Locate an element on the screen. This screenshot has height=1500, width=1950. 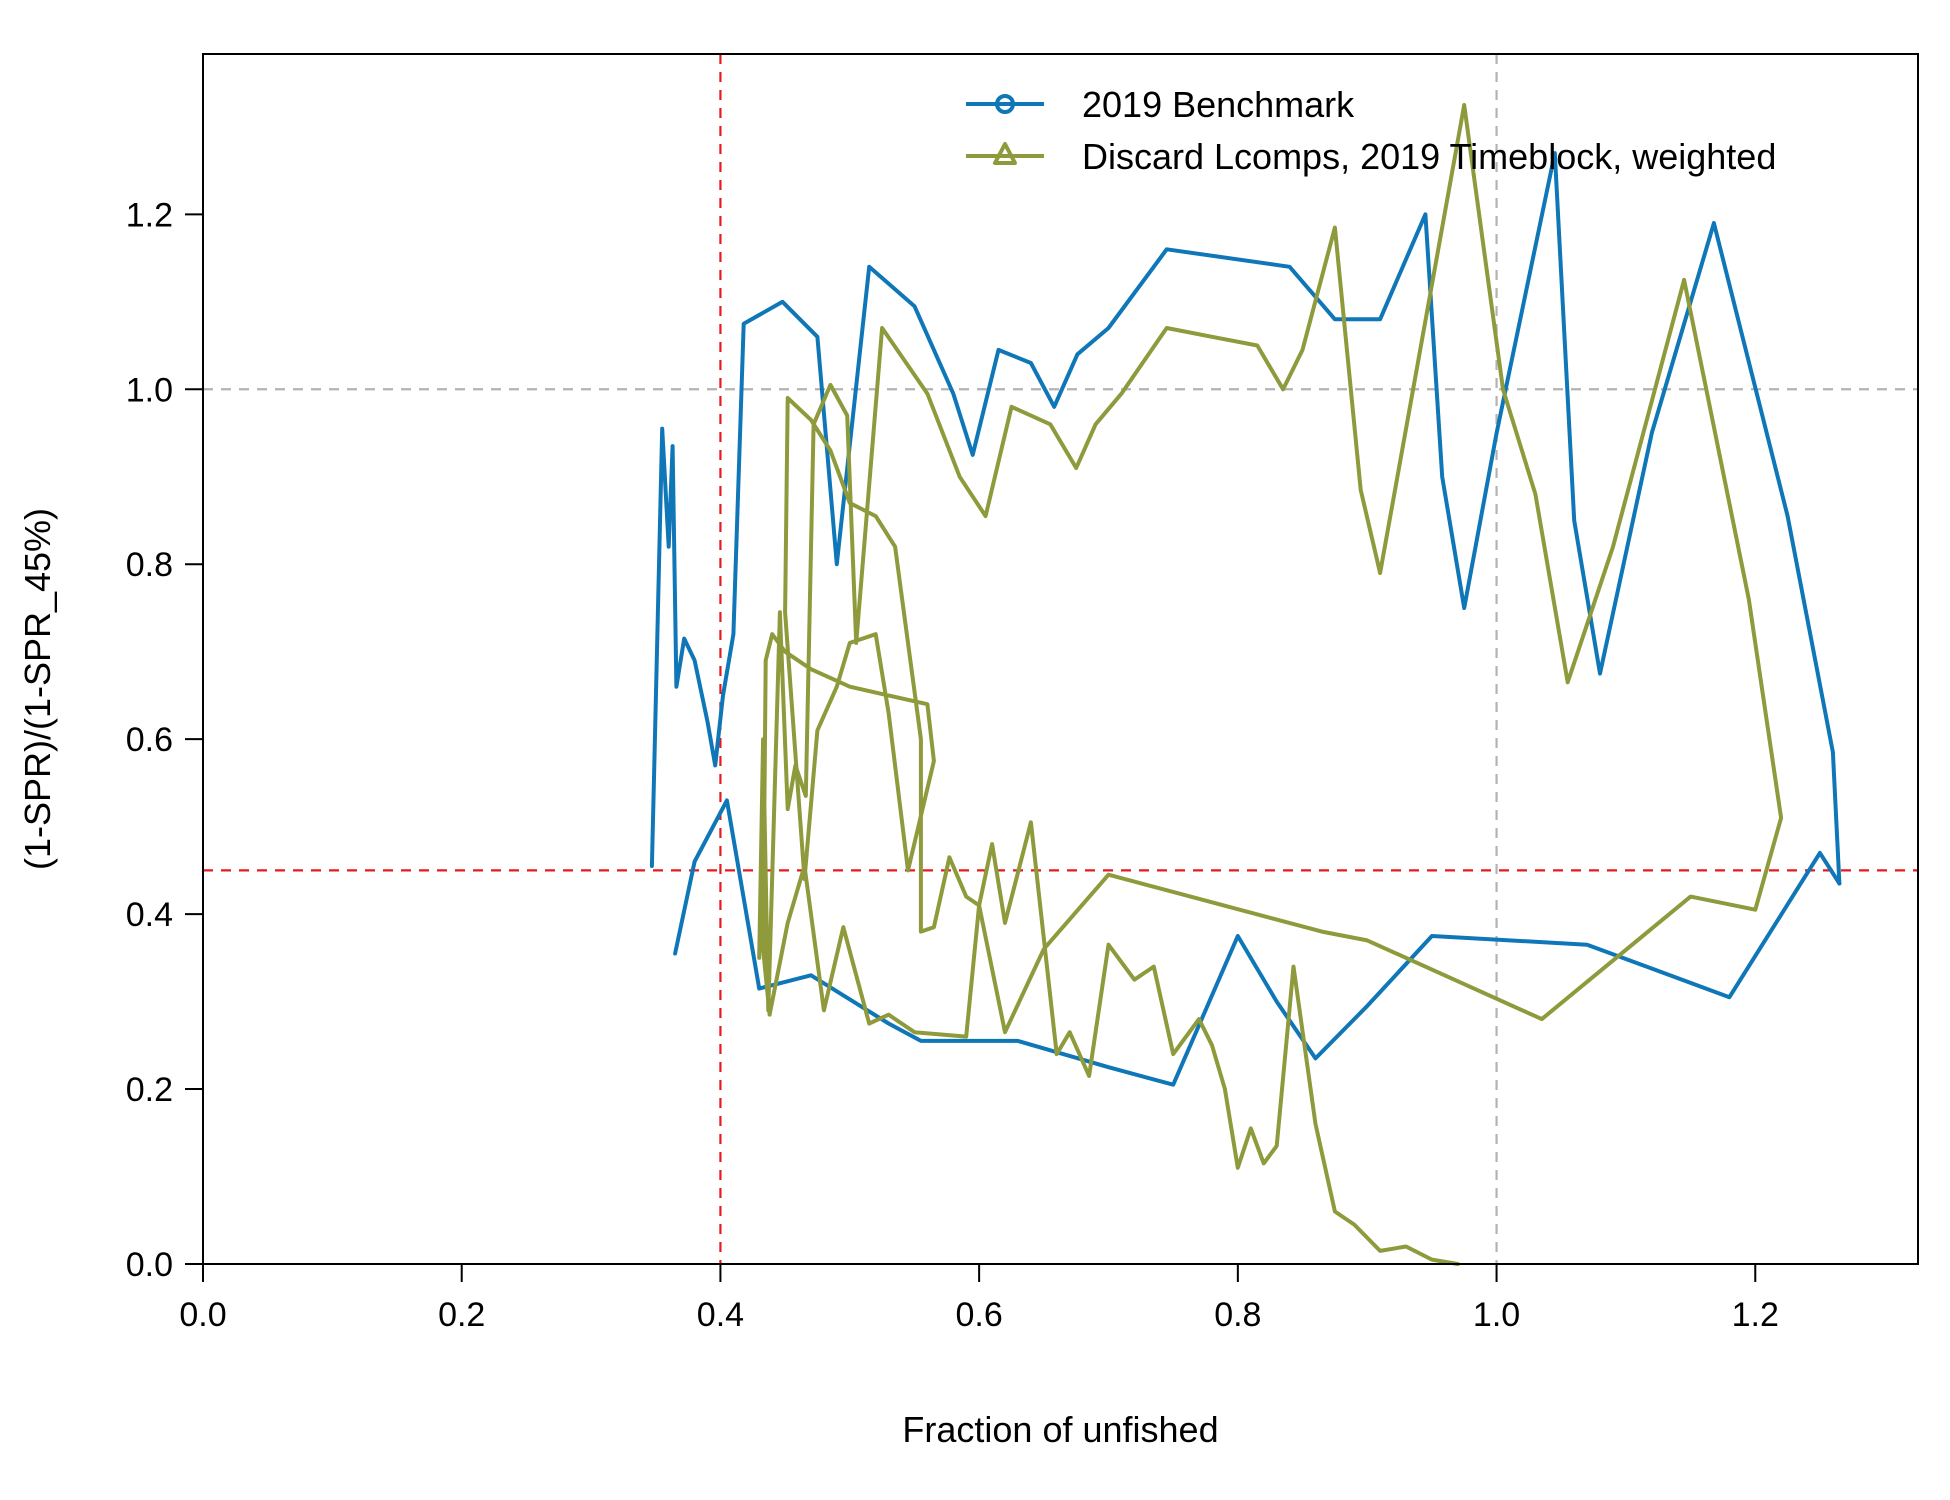
x-tick-label: 0.0 is located at coordinates (202, 1315).